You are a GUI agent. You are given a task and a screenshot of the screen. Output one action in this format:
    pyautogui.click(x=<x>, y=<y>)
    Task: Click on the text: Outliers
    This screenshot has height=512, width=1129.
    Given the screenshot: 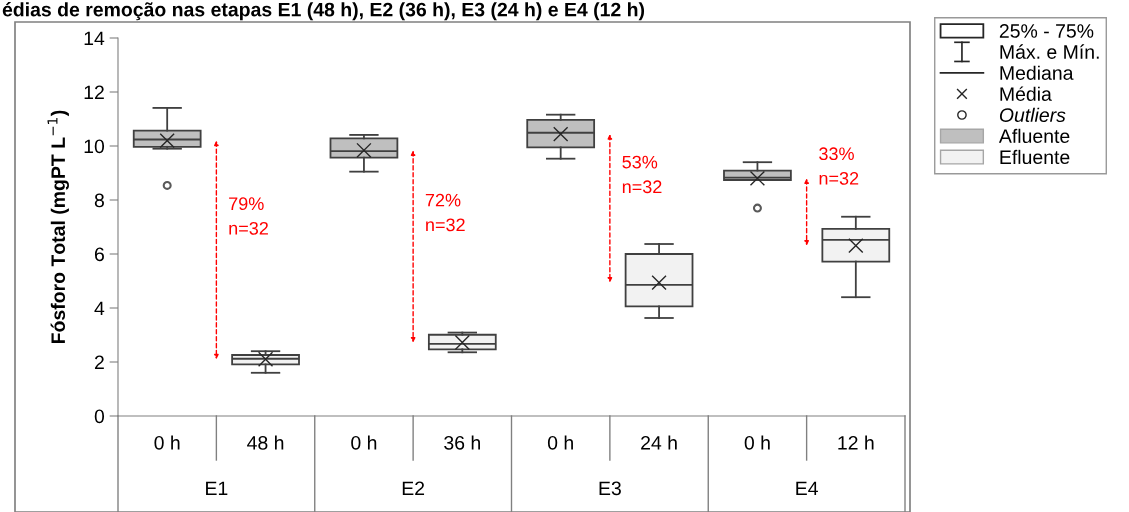 What is the action you would take?
    pyautogui.click(x=1032, y=115)
    